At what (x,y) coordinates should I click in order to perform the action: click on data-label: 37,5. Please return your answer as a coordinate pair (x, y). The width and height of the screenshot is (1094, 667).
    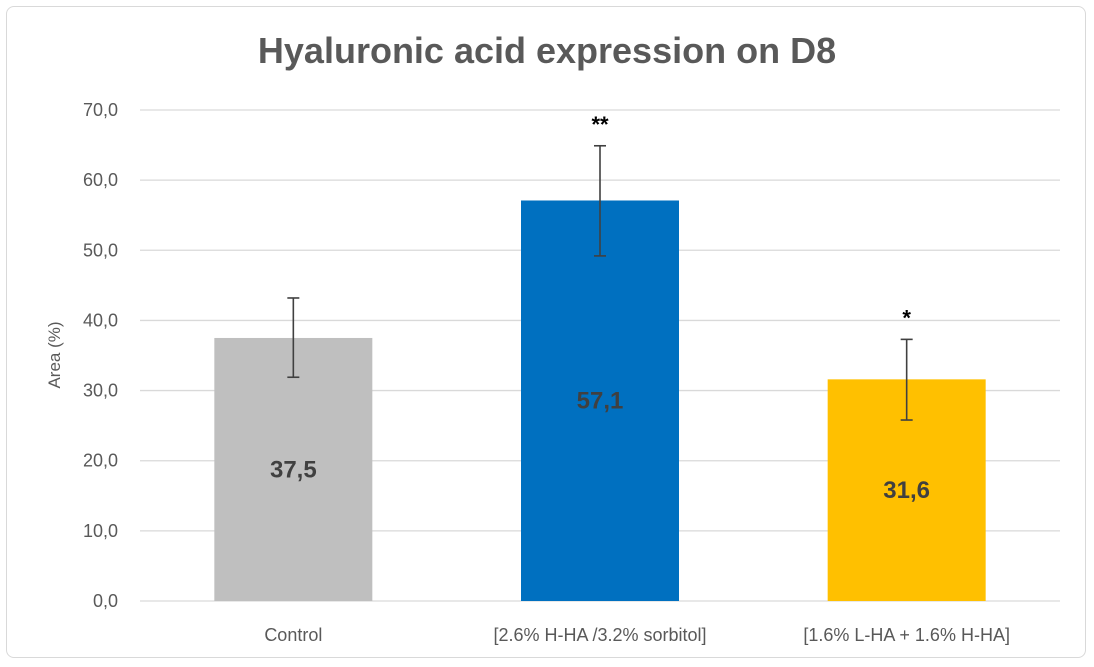
    Looking at the image, I should click on (293, 469).